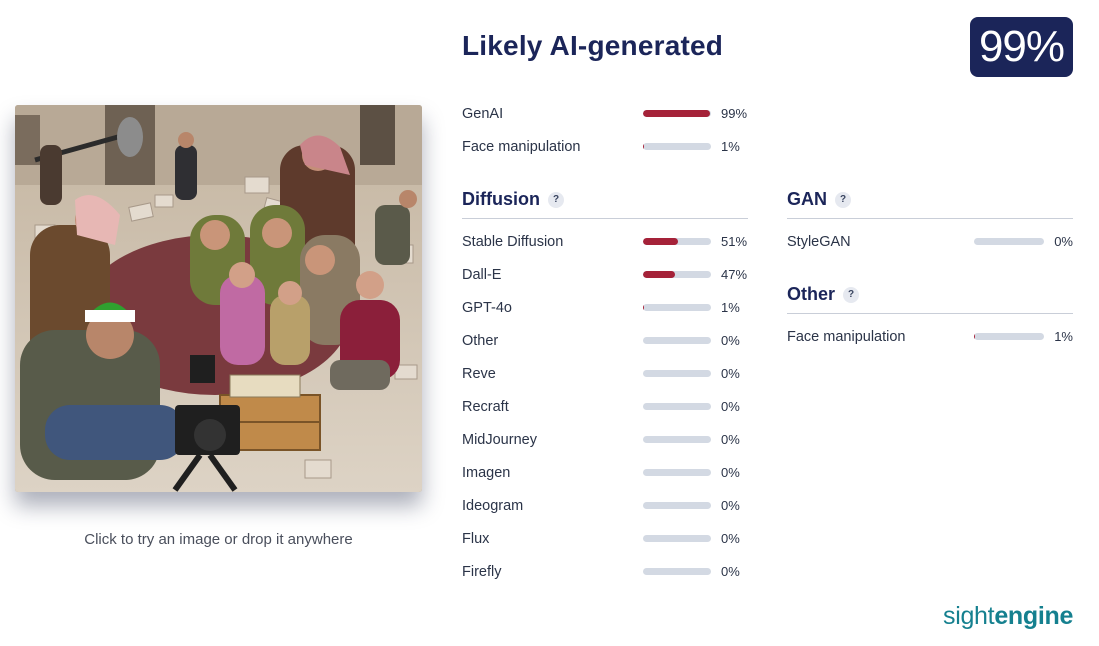 This screenshot has width=1099, height=646. What do you see at coordinates (479, 373) in the screenshot?
I see `diffusion-label: Reve` at bounding box center [479, 373].